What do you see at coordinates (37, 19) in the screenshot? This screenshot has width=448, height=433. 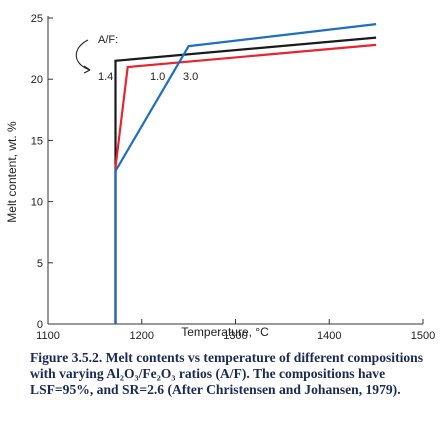 I see `y-tick-label: 25` at bounding box center [37, 19].